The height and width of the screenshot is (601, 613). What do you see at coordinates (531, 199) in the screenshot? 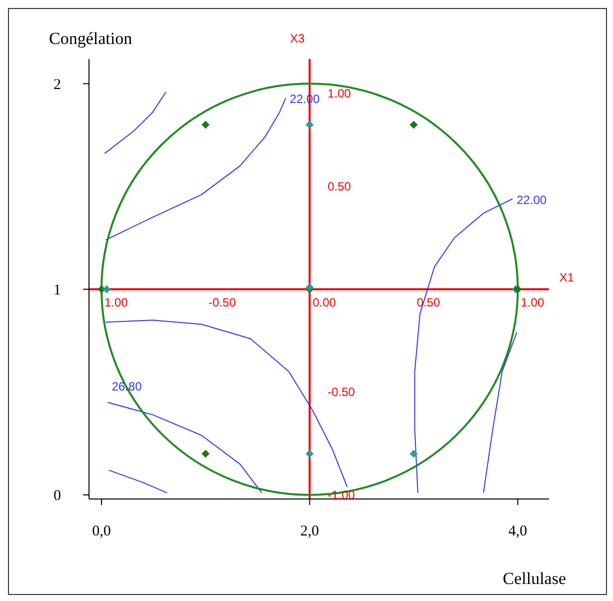
I see `series-label: 22.00` at bounding box center [531, 199].